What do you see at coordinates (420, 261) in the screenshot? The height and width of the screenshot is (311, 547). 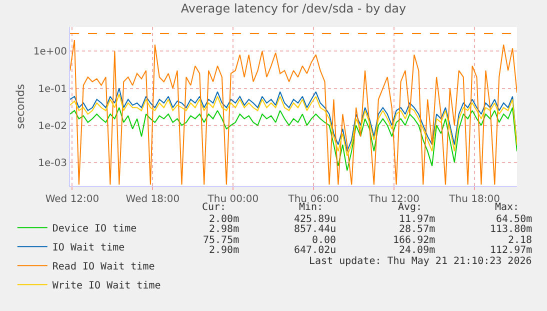 I see `text: Last update: Thu May 21 21:10:23 2026` at bounding box center [420, 261].